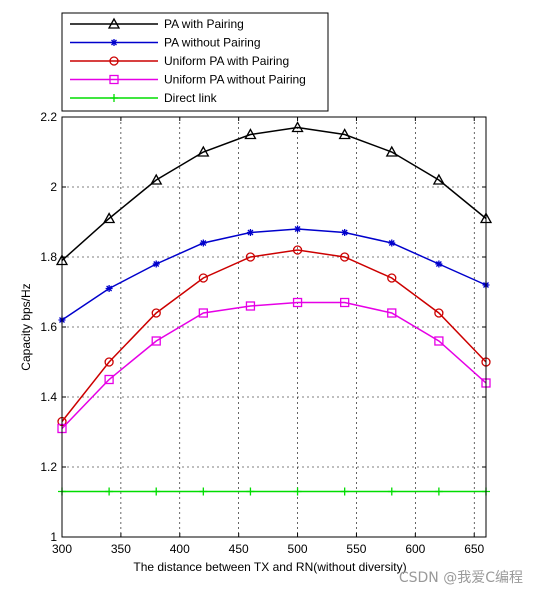  I want to click on legend-label: Uniform PA with Pairing, so click(226, 61).